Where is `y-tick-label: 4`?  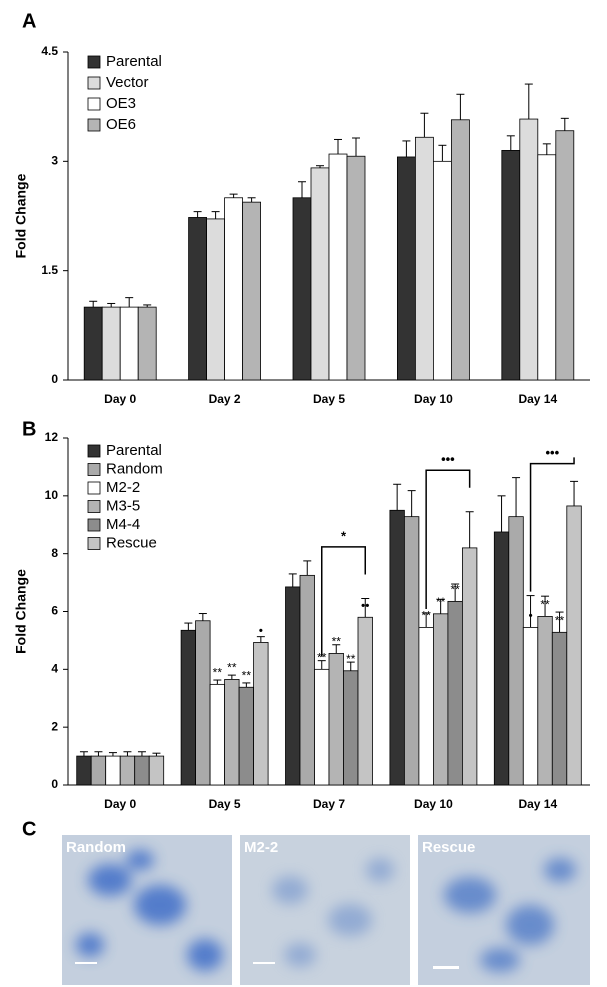
y-tick-label: 4 is located at coordinates (54, 669).